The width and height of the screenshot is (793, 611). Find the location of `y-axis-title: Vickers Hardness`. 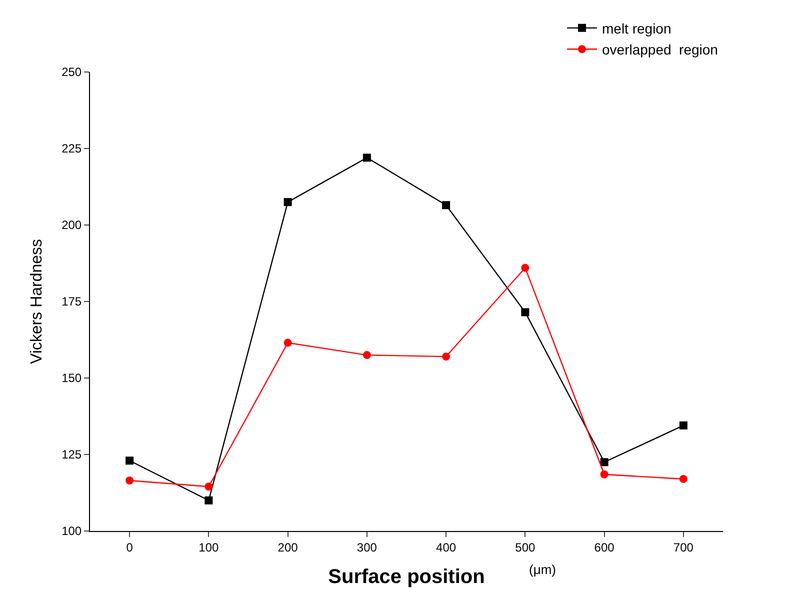

y-axis-title: Vickers Hardness is located at coordinates (37, 301).